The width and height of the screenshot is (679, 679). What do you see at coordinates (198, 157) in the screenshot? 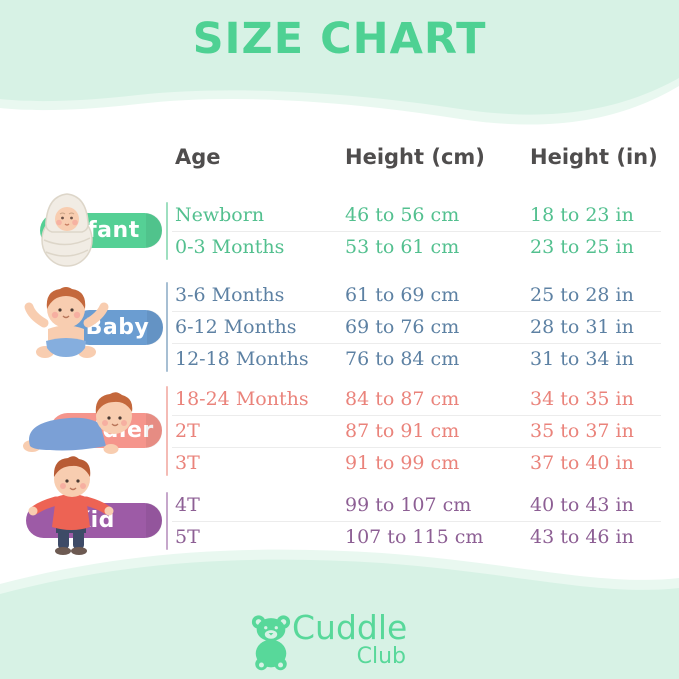
I see `header-age: Age` at bounding box center [198, 157].